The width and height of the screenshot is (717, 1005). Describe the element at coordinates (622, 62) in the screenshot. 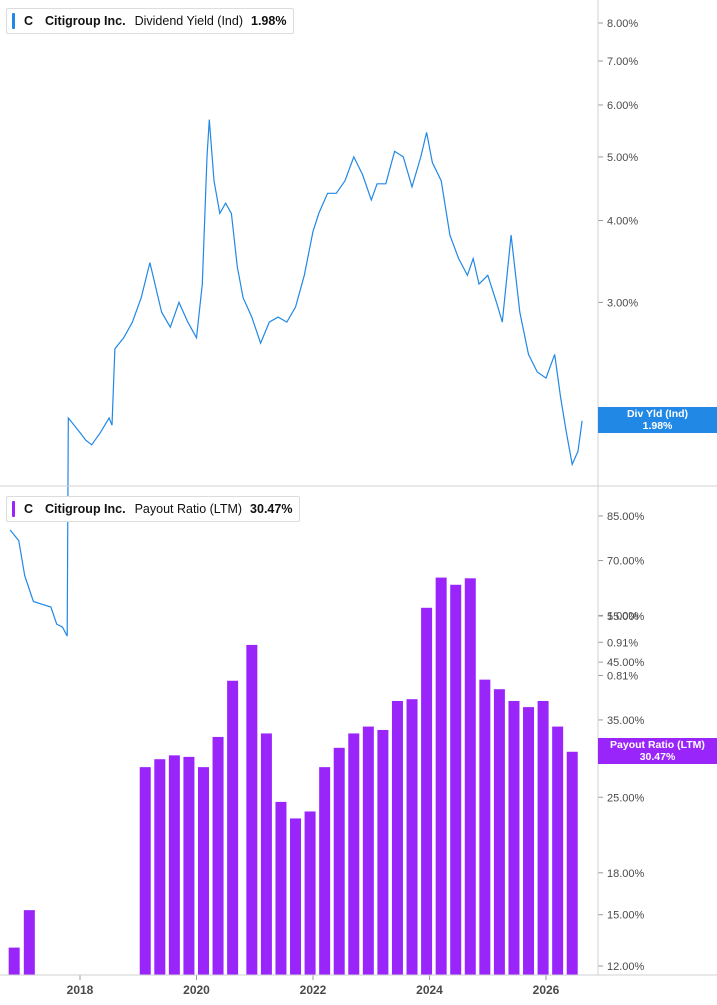

I see `y-tick-label: 7.00%` at that location.